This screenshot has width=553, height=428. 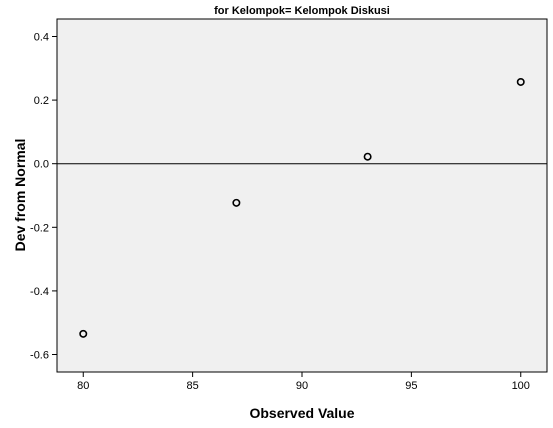 What do you see at coordinates (83, 386) in the screenshot?
I see `x-tick-label: 80` at bounding box center [83, 386].